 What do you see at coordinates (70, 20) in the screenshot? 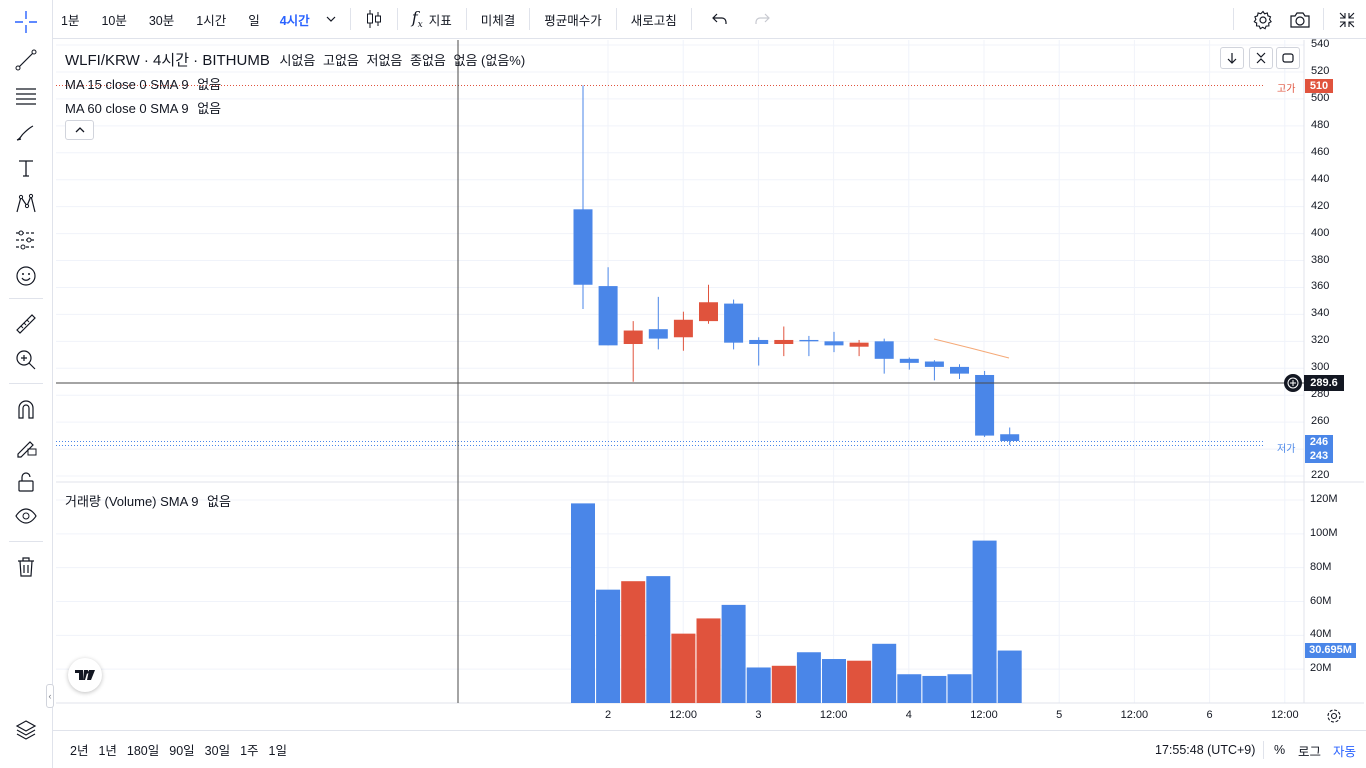
I see `interval-1m: 1분` at bounding box center [70, 20].